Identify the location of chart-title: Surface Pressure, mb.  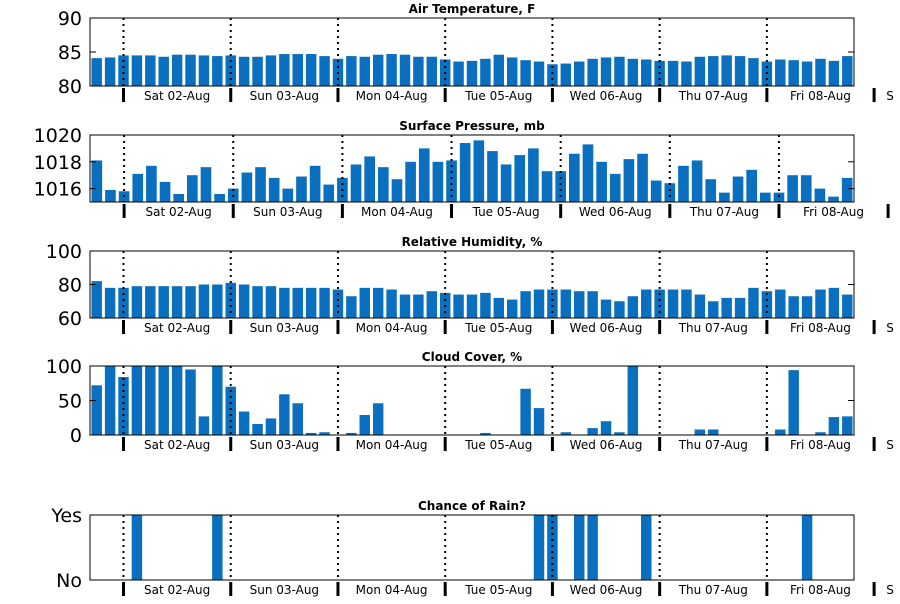
(472, 126).